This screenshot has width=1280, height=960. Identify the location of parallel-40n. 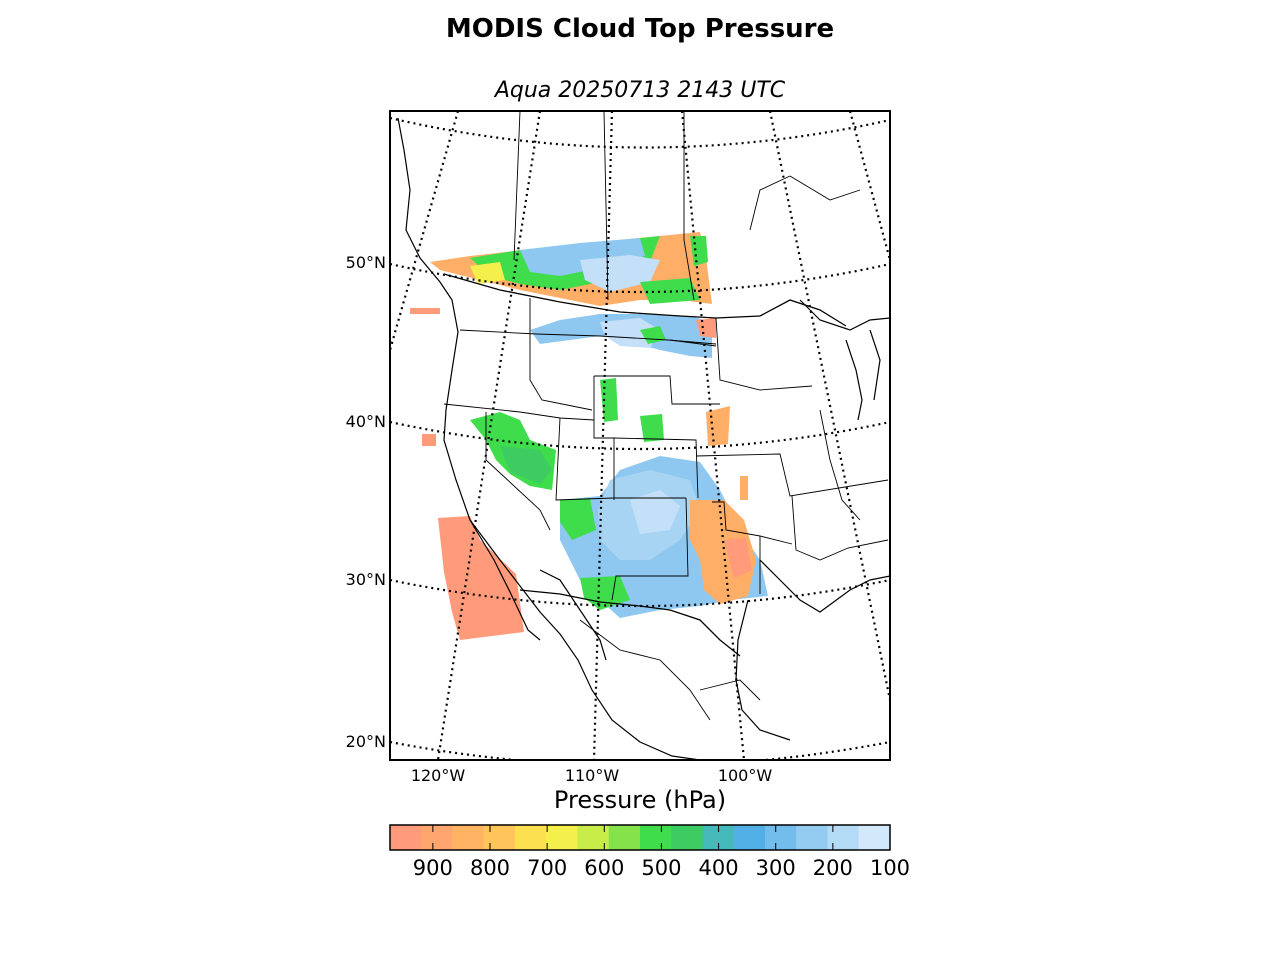
(640, 435).